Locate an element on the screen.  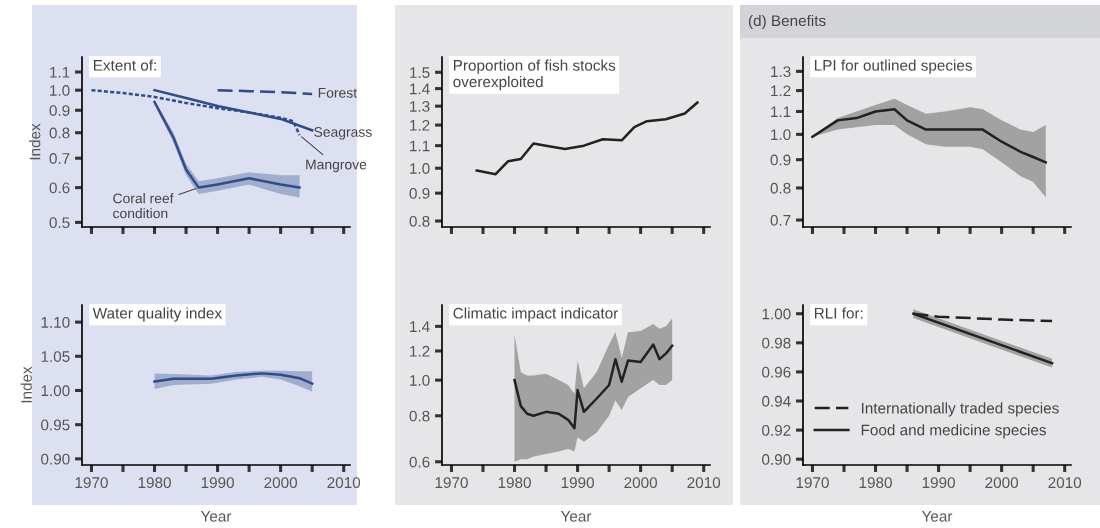
y-tick-label: 0.95 is located at coordinates (55, 425).